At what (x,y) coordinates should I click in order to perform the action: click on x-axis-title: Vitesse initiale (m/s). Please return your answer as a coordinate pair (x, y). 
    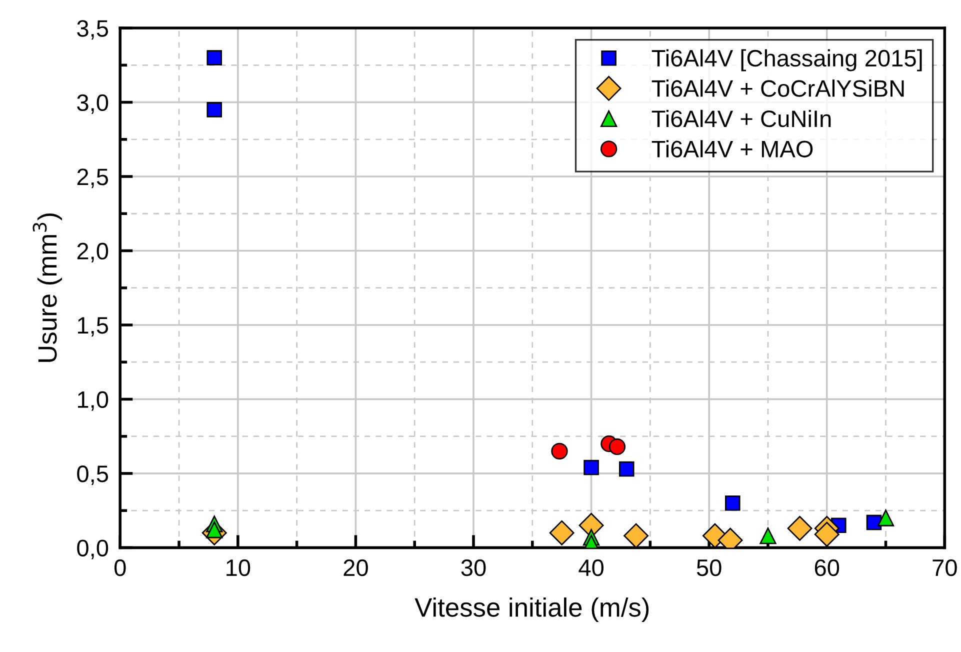
    Looking at the image, I should click on (531, 609).